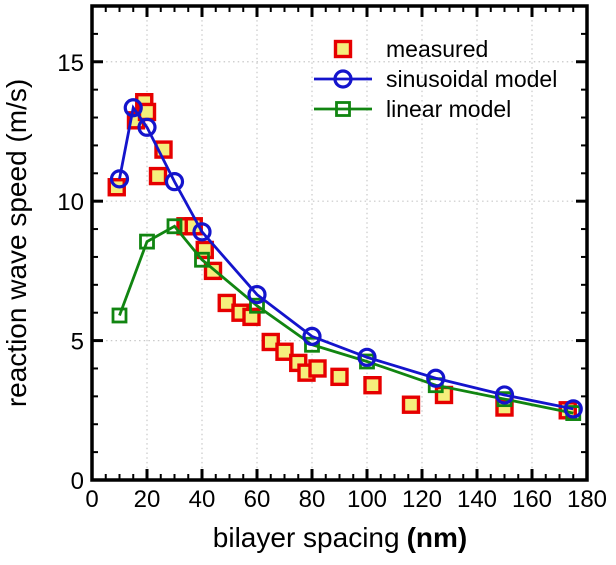  What do you see at coordinates (532, 499) in the screenshot?
I see `x-tick-label: 160` at bounding box center [532, 499].